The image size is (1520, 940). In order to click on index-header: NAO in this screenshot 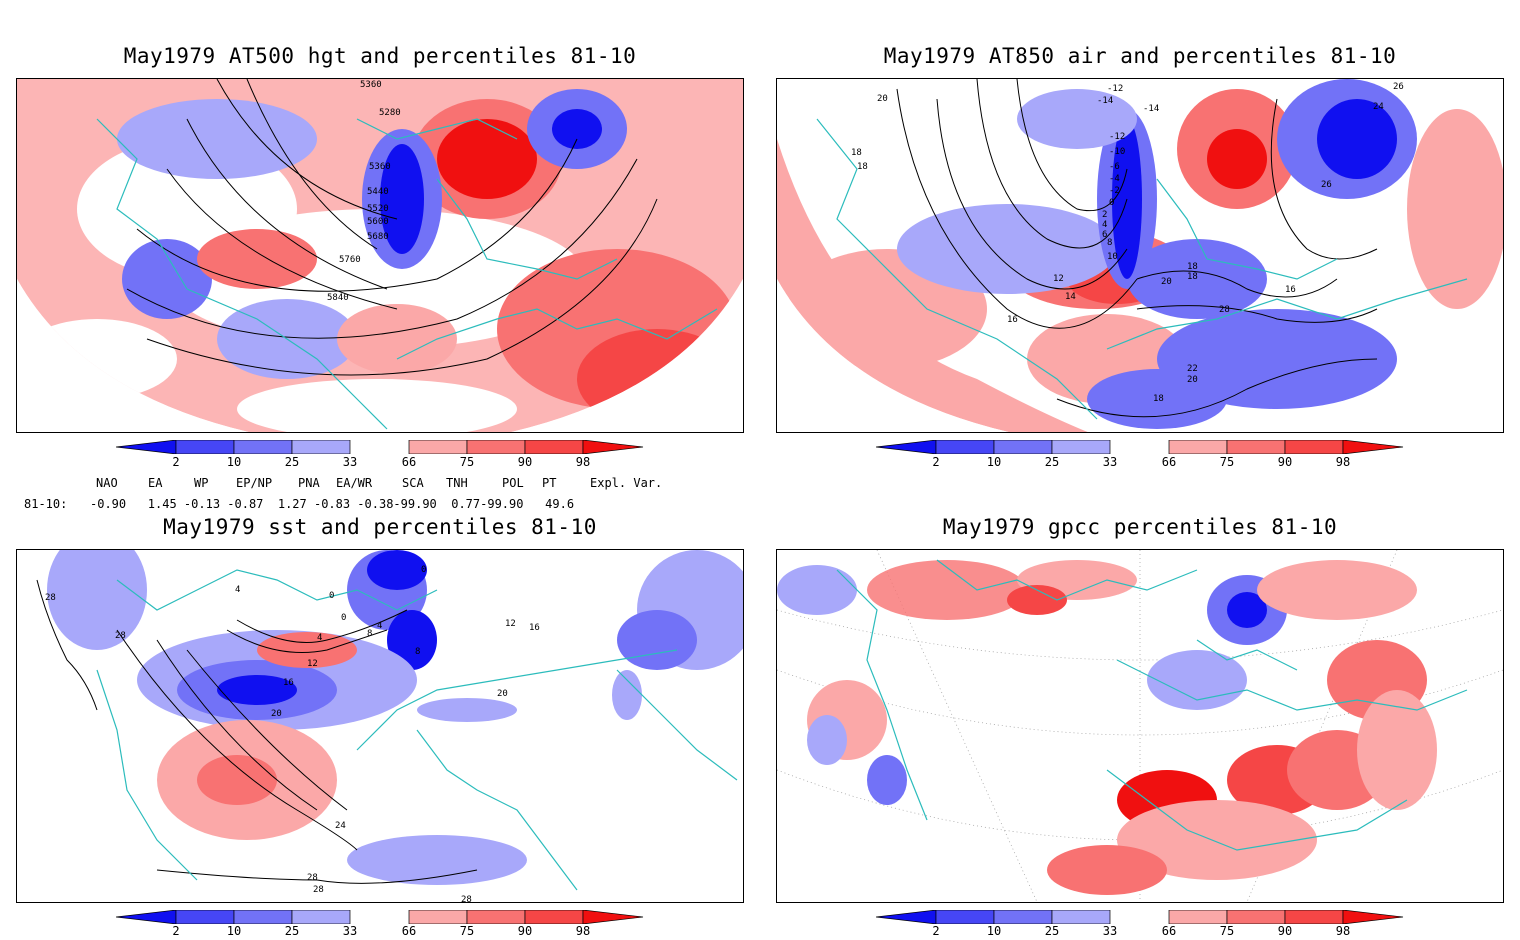, I will do `click(107, 483)`.